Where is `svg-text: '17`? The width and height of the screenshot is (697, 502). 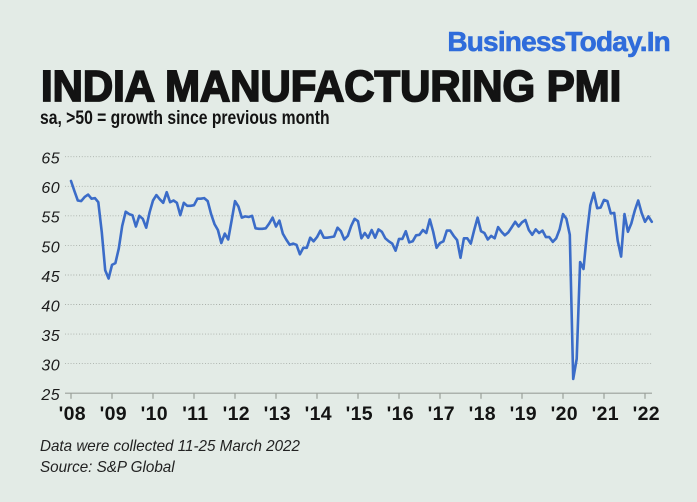 svg-text: '17 is located at coordinates (441, 414).